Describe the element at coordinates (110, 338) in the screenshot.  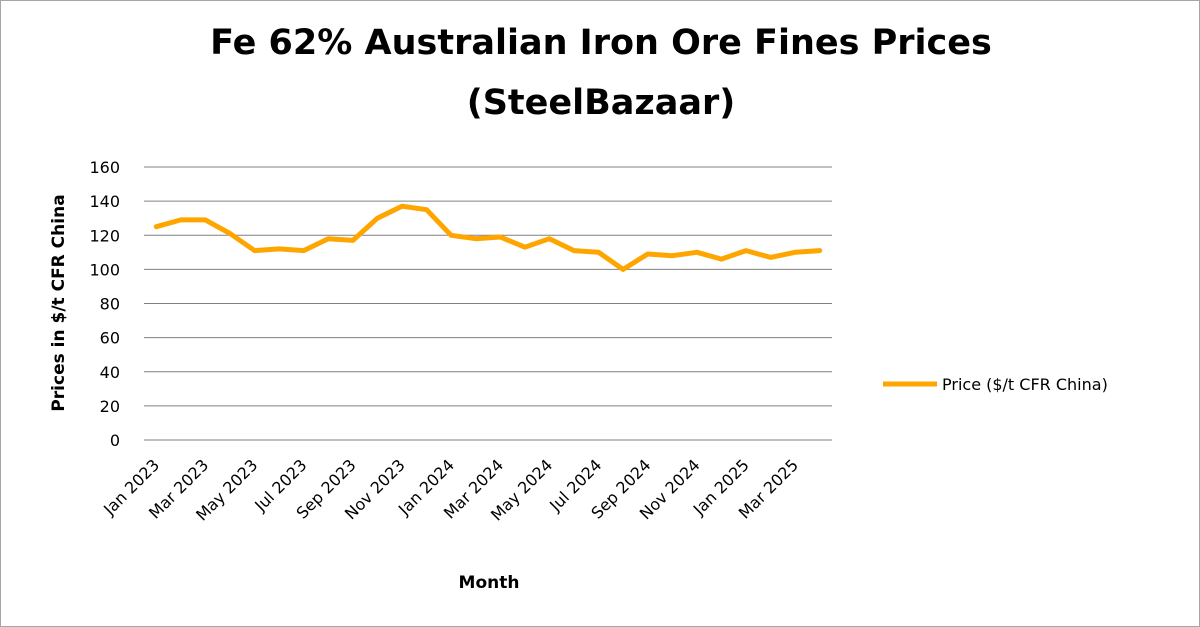
I see `y-tick-label: 60` at that location.